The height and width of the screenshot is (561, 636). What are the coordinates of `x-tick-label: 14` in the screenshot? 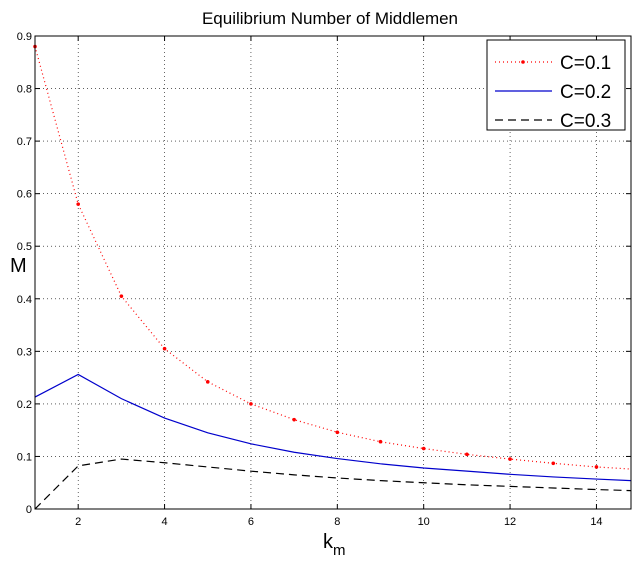 It's located at (596, 522).